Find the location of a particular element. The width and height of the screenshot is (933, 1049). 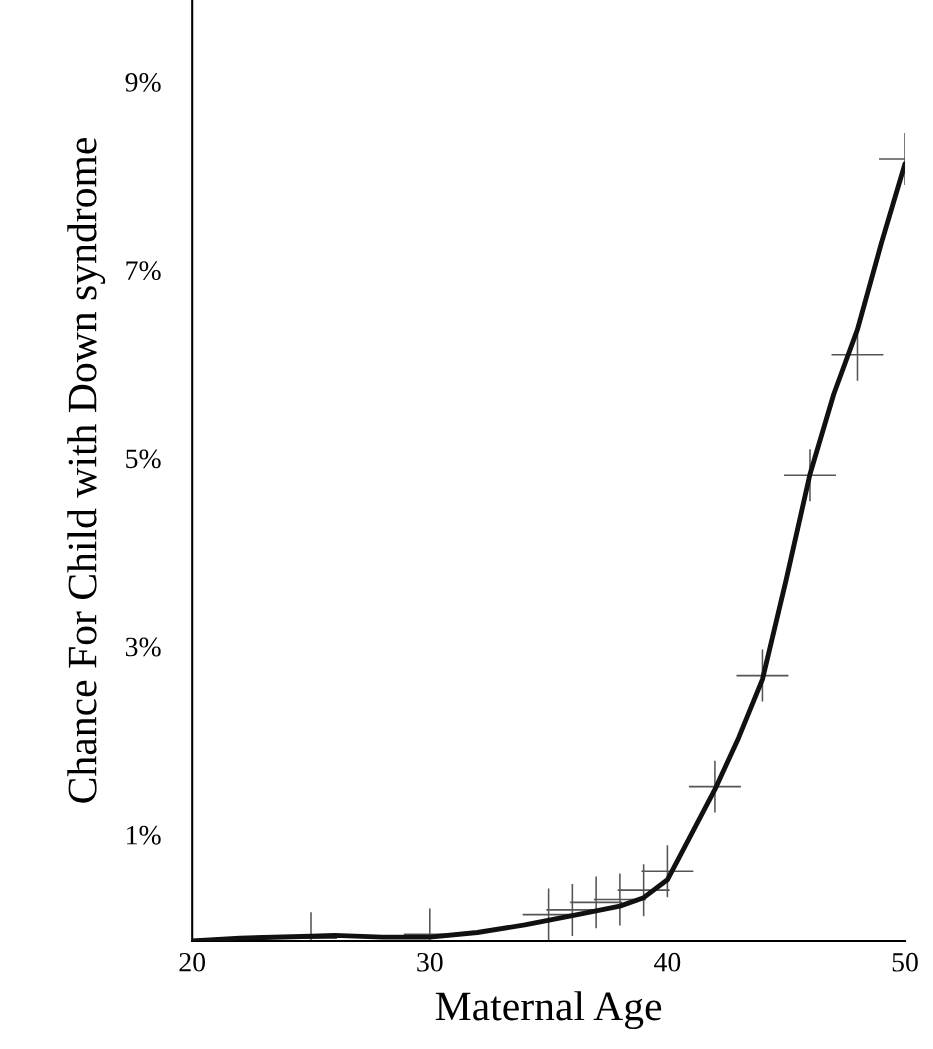

x-tick-label: 40 is located at coordinates (667, 962).